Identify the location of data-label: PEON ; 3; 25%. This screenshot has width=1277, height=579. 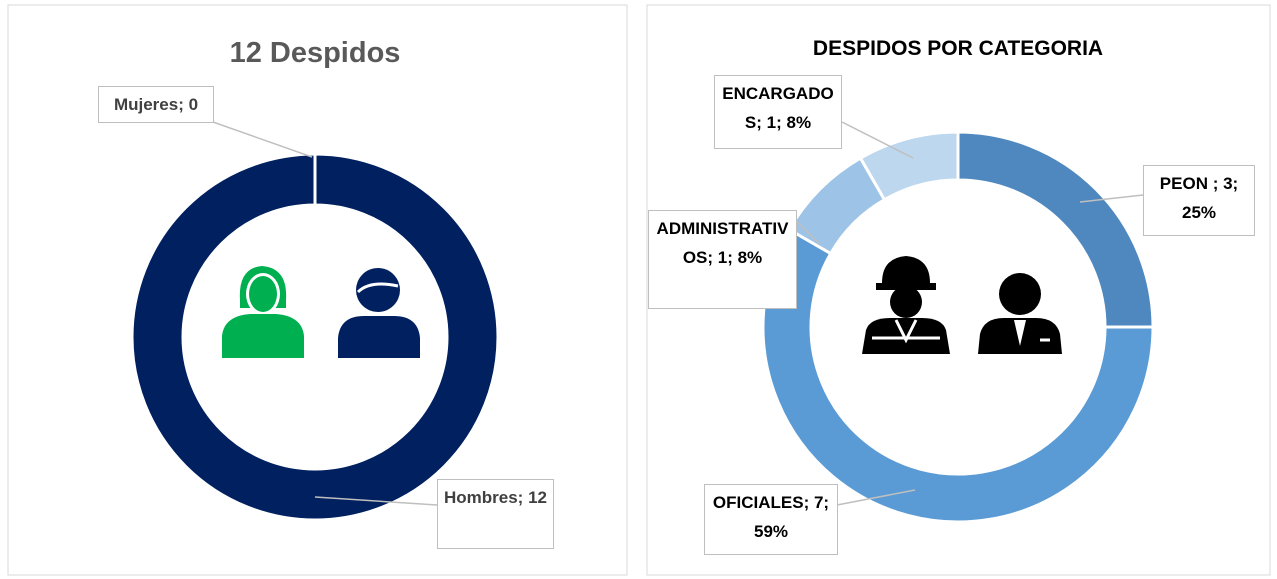
(1199, 200).